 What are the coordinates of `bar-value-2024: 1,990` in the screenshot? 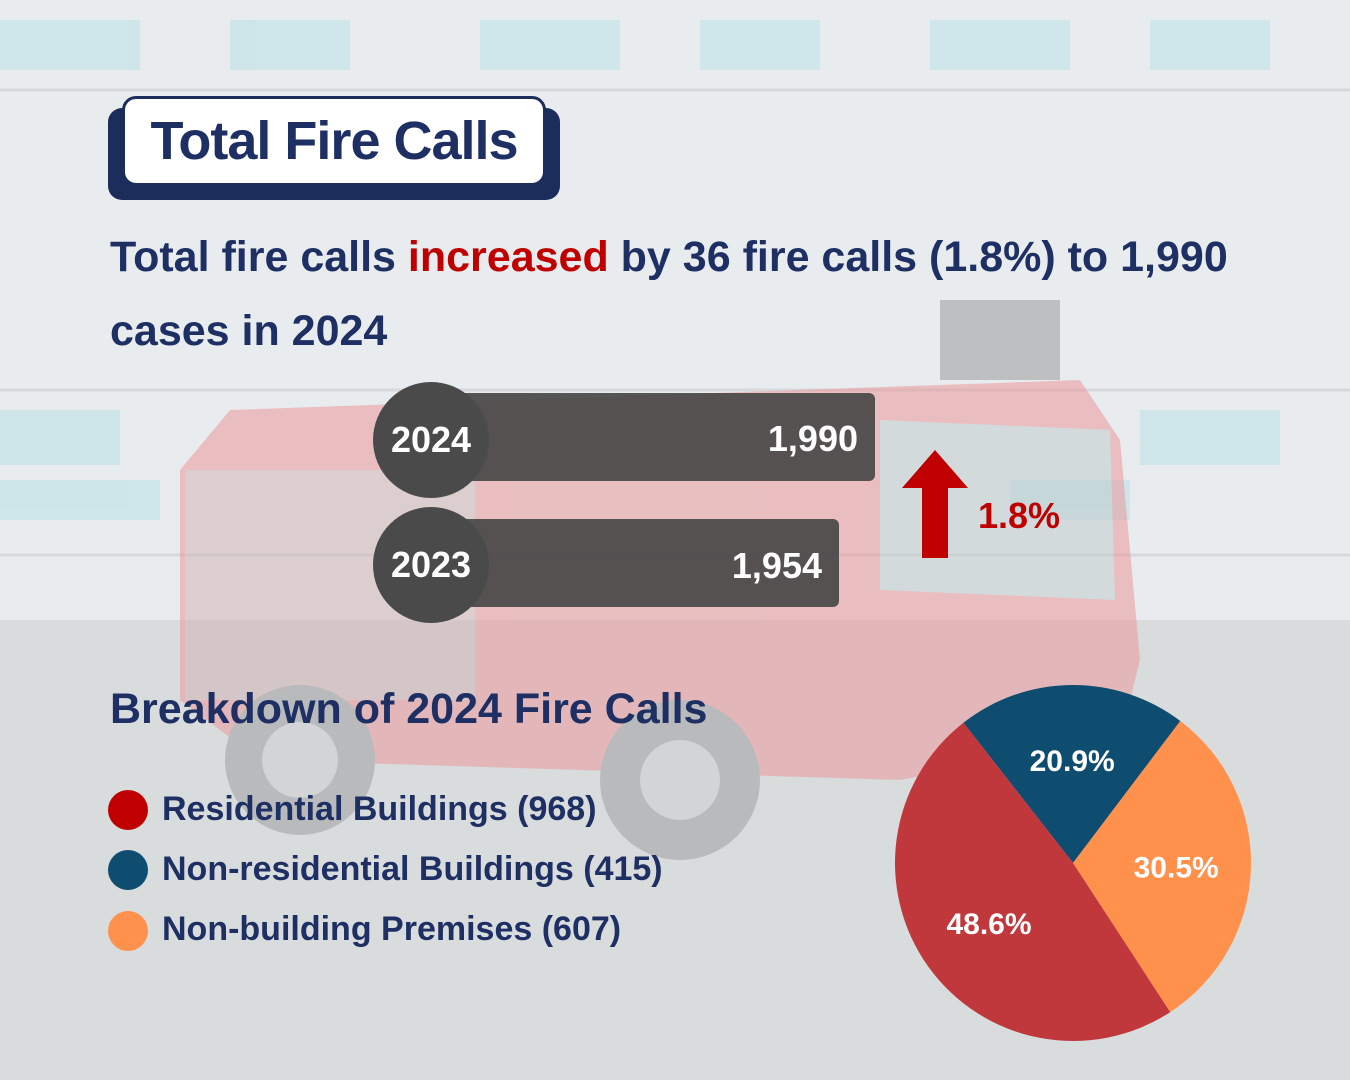 It's located at (812, 438).